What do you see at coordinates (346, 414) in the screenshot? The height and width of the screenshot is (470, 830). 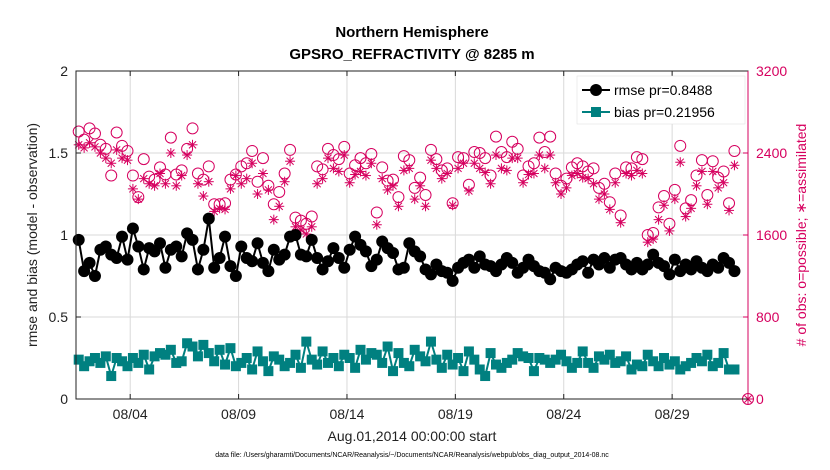 I see `x-tick-label: 08/14` at bounding box center [346, 414].